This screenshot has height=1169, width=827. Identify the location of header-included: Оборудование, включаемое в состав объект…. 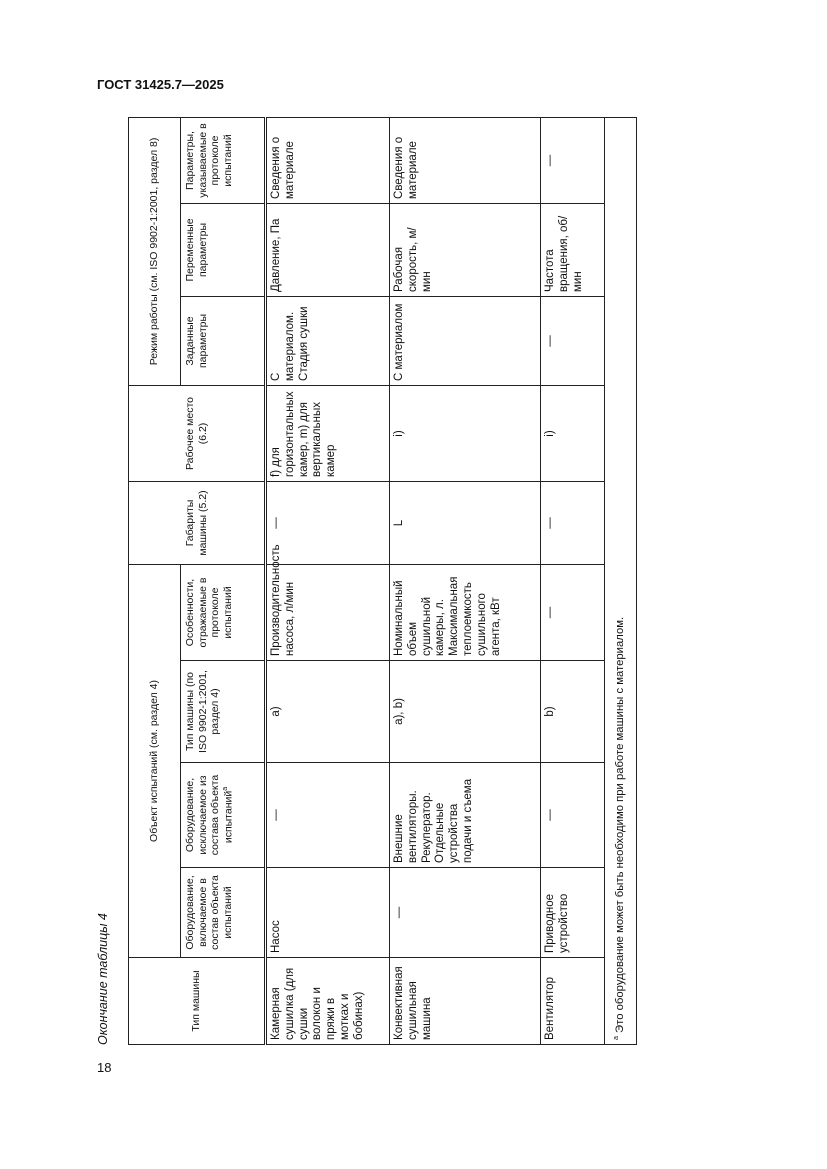
(223, 912).